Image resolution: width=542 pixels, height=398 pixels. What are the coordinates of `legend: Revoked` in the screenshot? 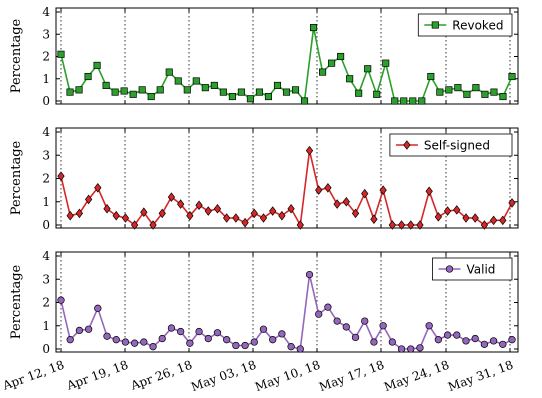 It's located at (465, 25).